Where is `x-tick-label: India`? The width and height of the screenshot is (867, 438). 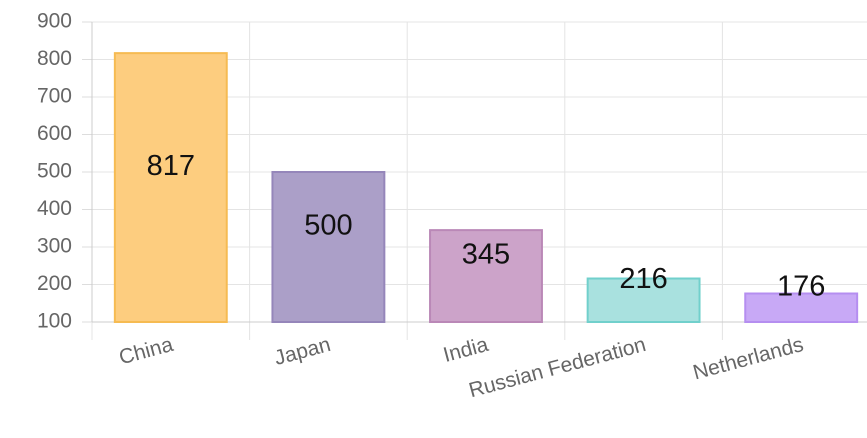
x-tick-label: India is located at coordinates (466, 350).